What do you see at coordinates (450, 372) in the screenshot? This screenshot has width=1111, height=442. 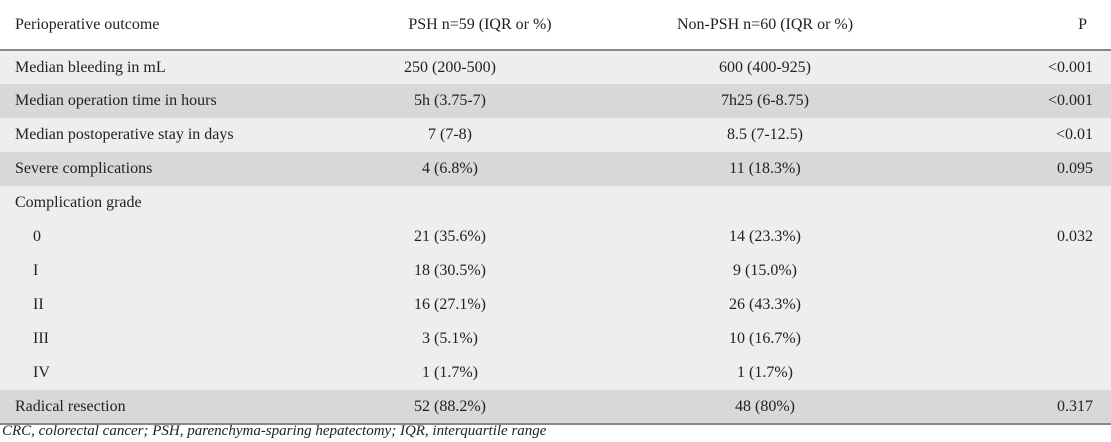 I see `row-psh-value: 1 (1.7%)` at bounding box center [450, 372].